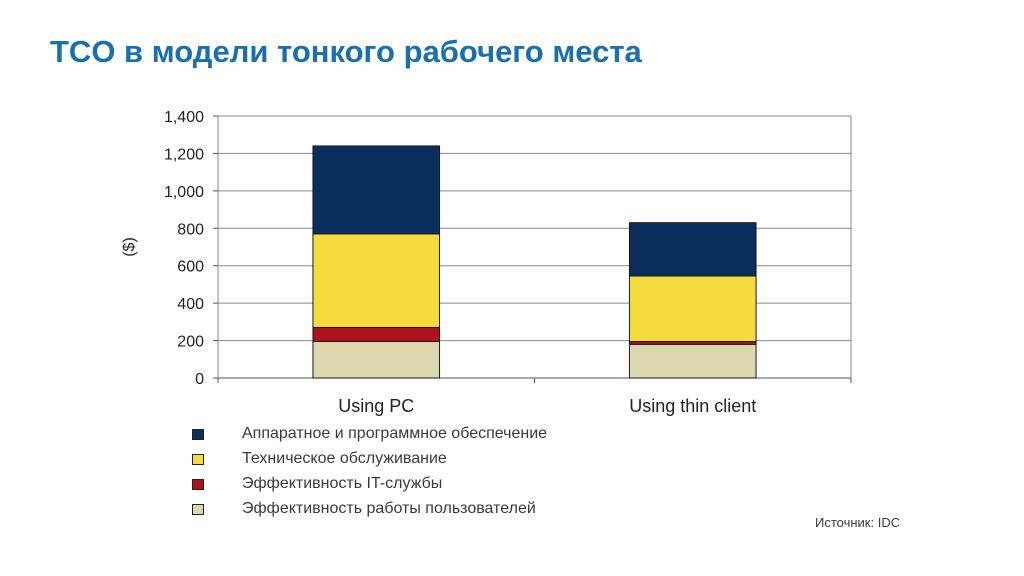  Describe the element at coordinates (190, 229) in the screenshot. I see `y-tick-label: 800` at that location.